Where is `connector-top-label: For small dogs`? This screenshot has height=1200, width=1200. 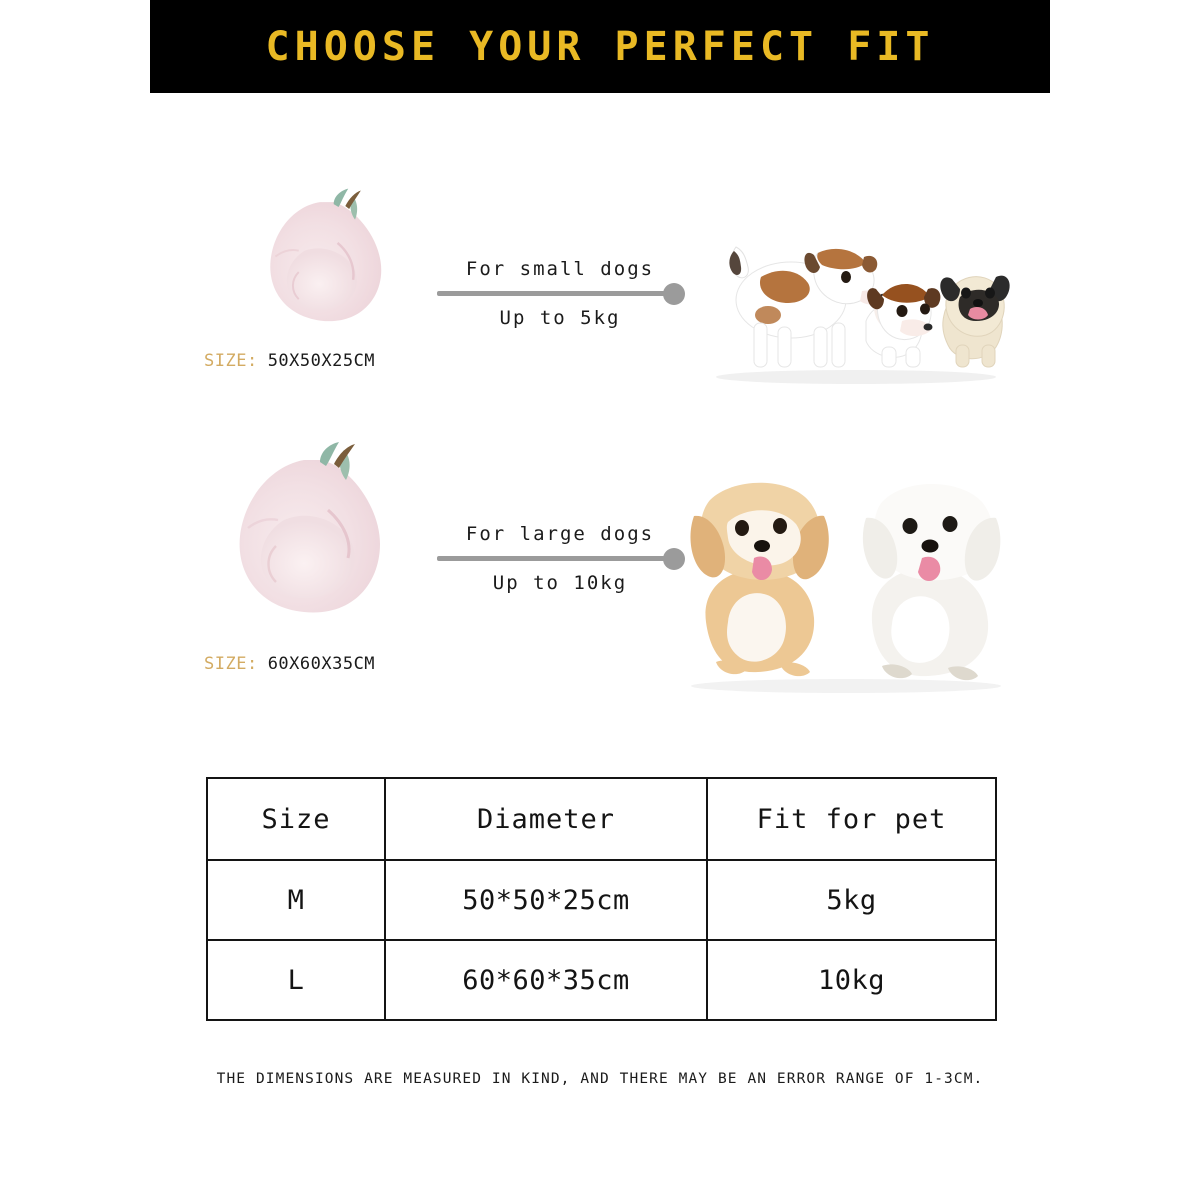 connector-top-label: For small dogs is located at coordinates (560, 269).